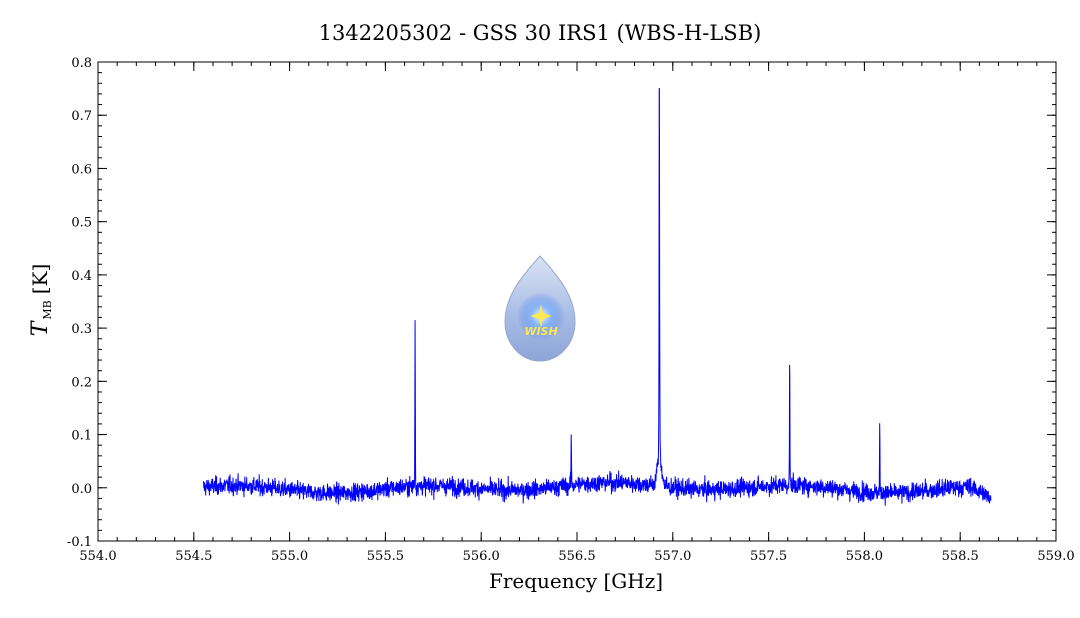 The image size is (1080, 618). I want to click on y-tick-label: -0.1, so click(79, 542).